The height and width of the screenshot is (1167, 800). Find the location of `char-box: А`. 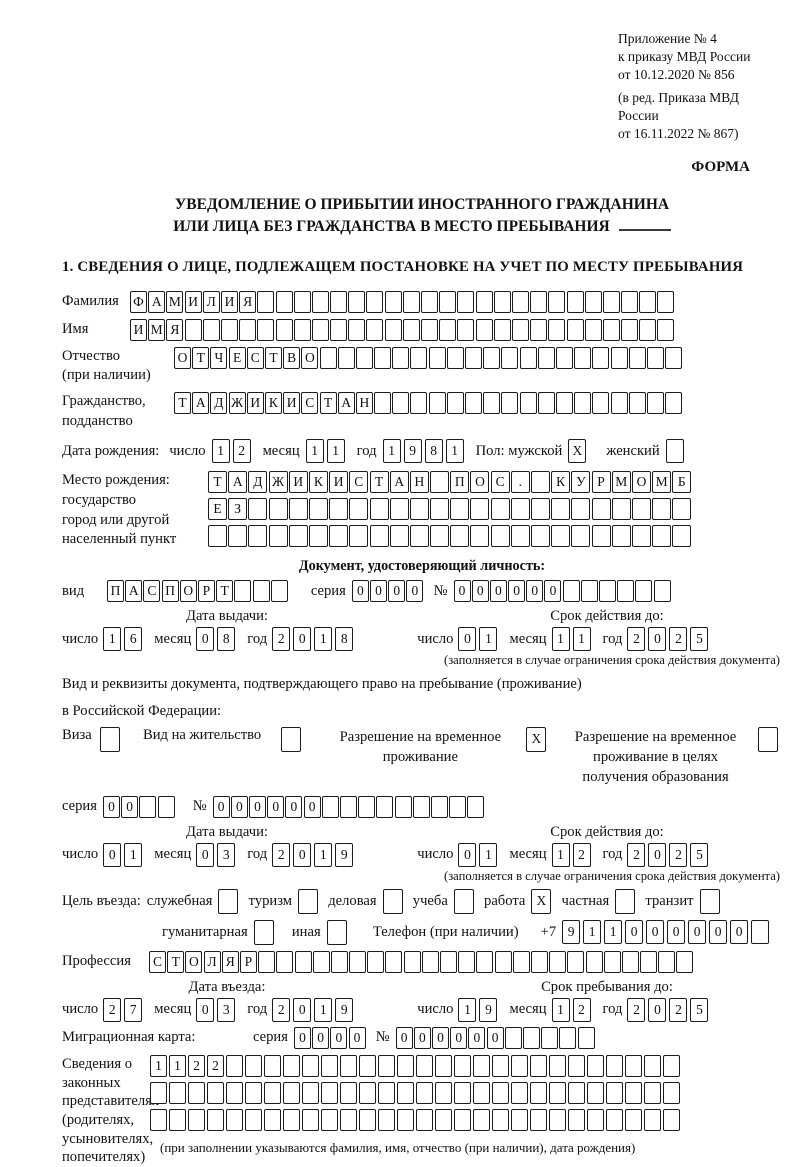

char-box: А is located at coordinates (201, 403).